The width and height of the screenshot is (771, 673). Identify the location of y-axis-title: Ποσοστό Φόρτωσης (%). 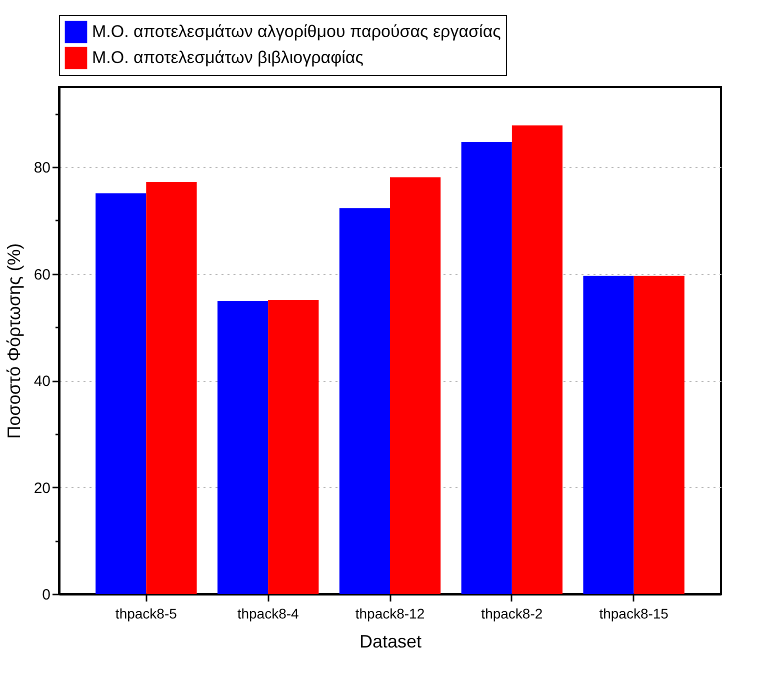
(14, 341).